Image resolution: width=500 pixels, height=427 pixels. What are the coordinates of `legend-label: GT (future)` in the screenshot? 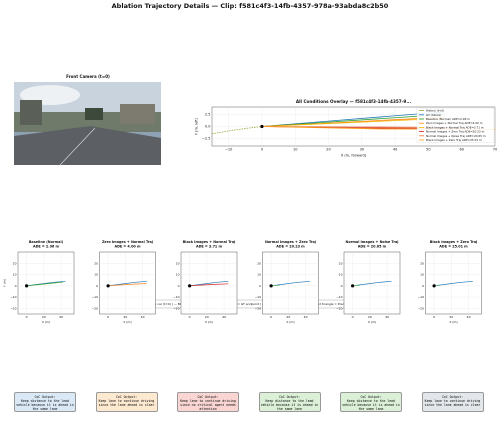 It's located at (433, 115).